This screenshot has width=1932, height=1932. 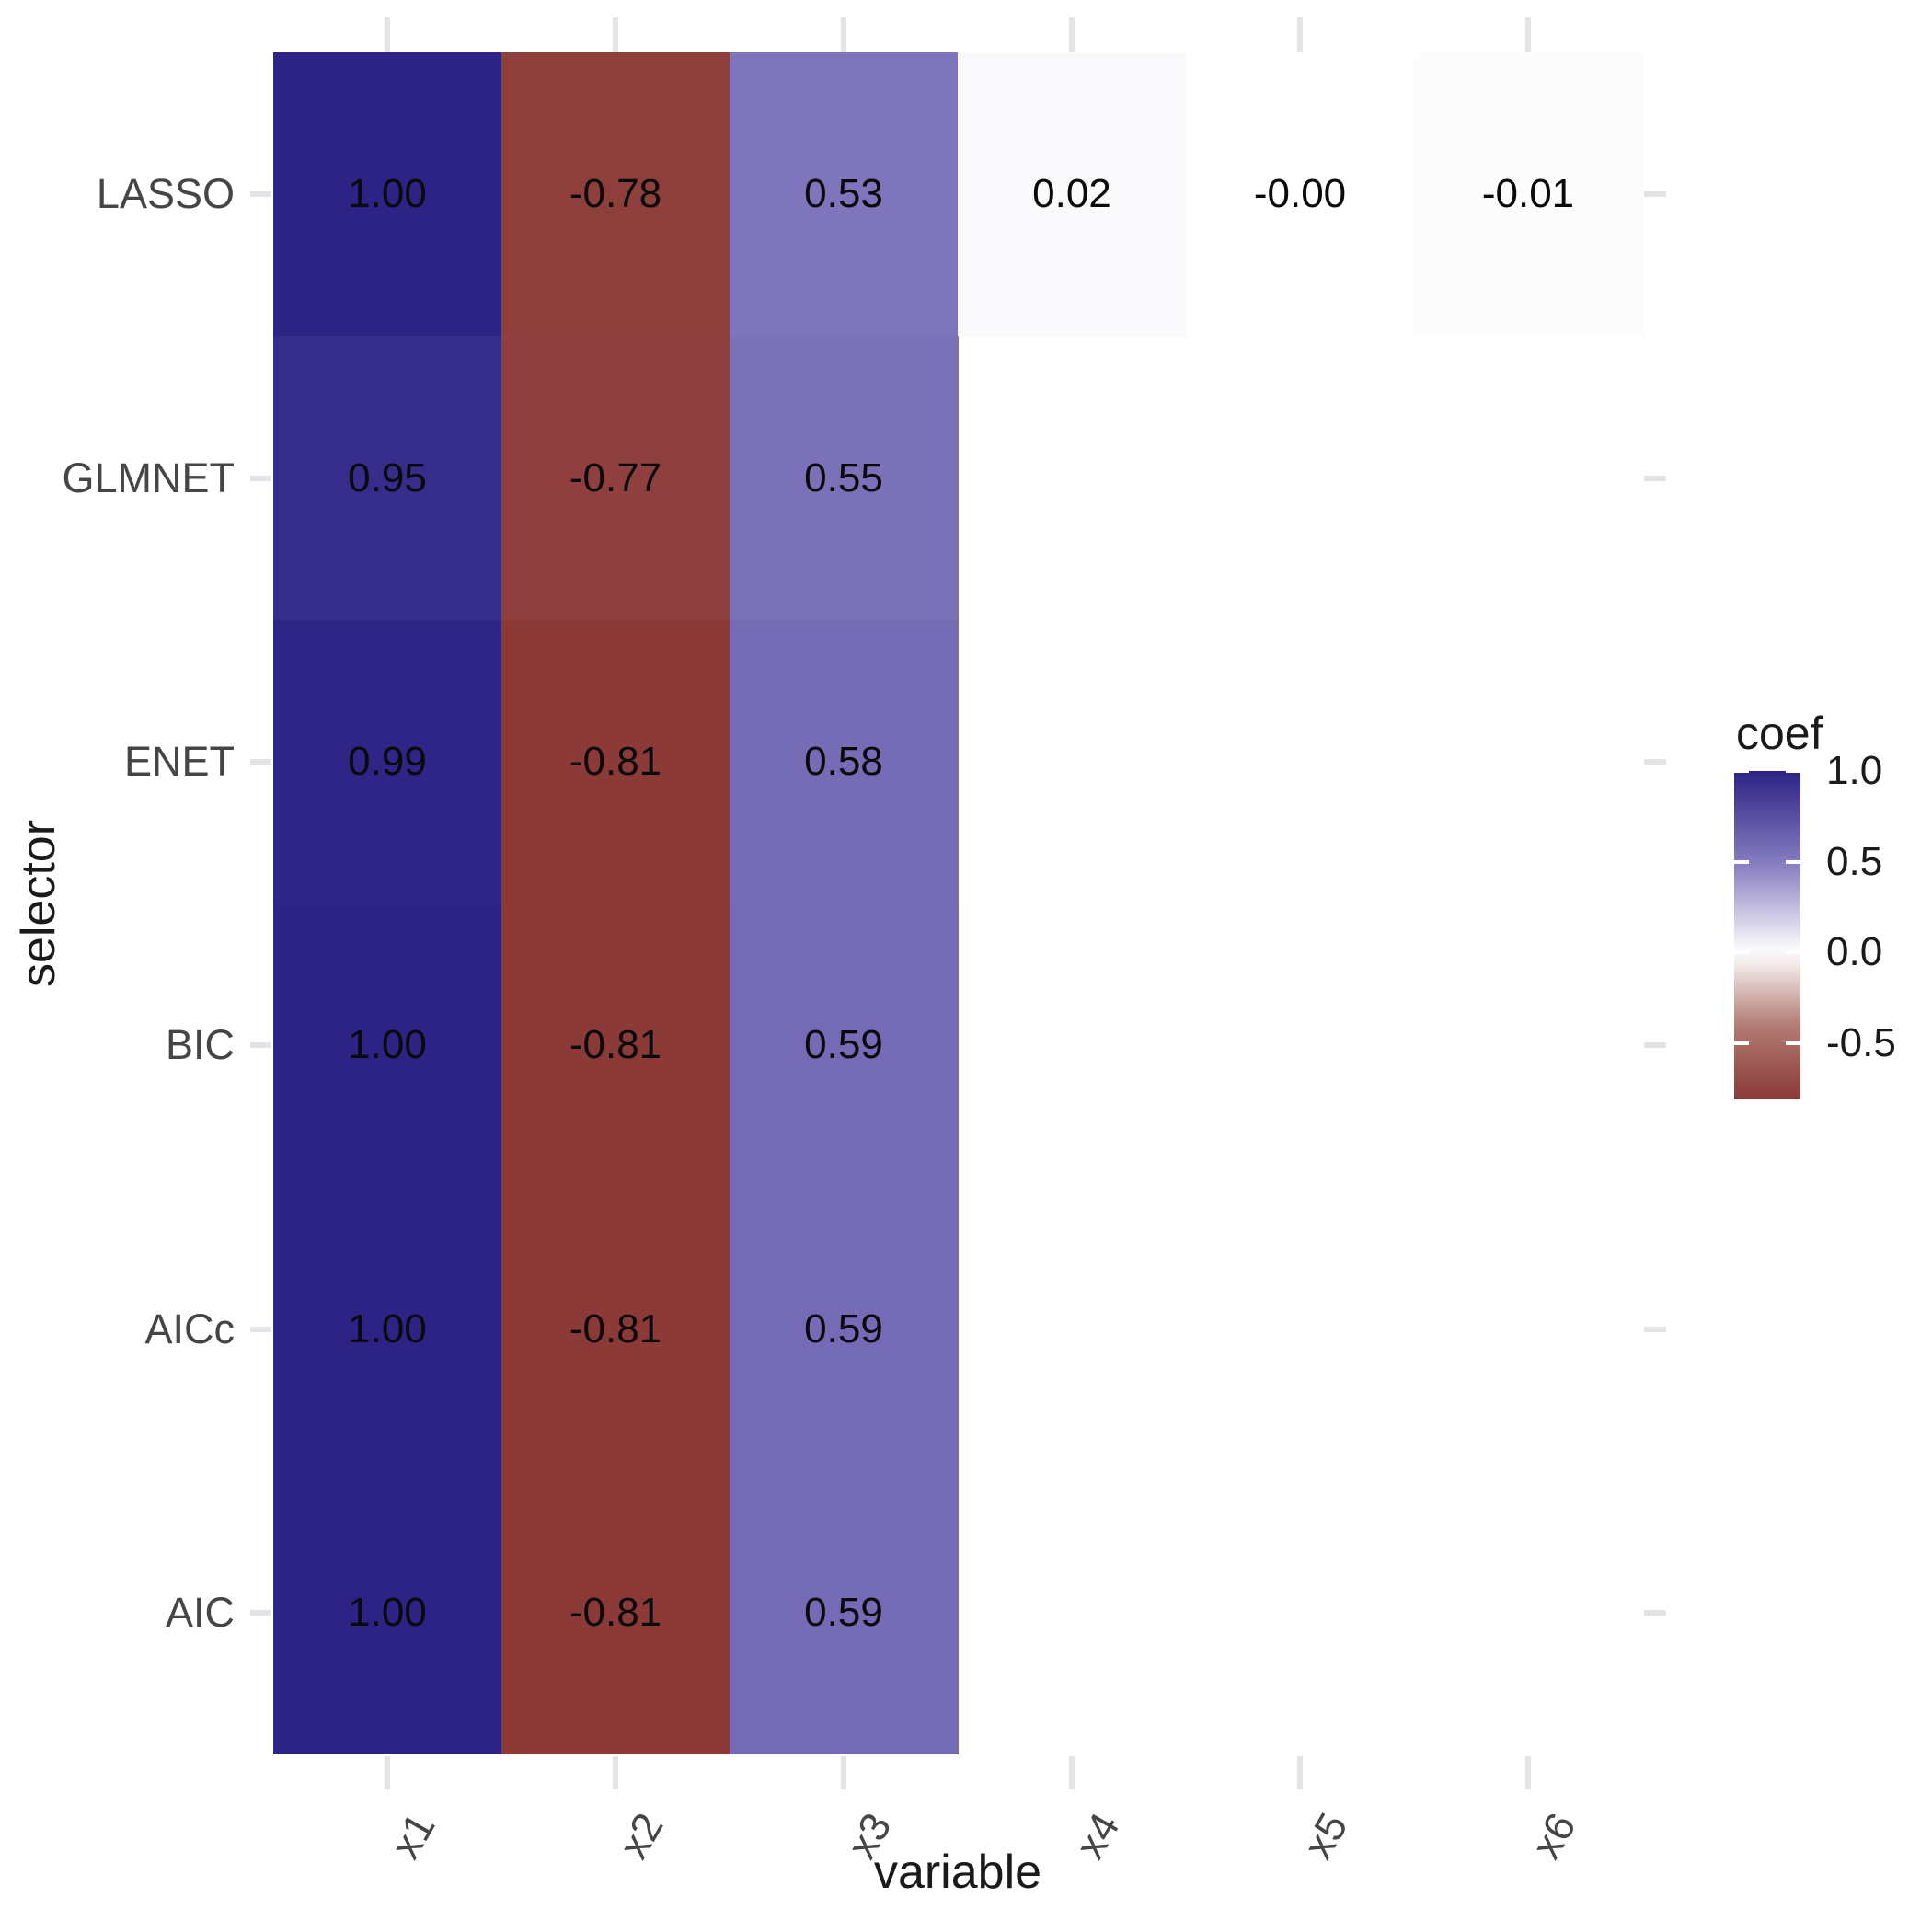 I want to click on cell-value-label: 0.02, so click(x=1071, y=194).